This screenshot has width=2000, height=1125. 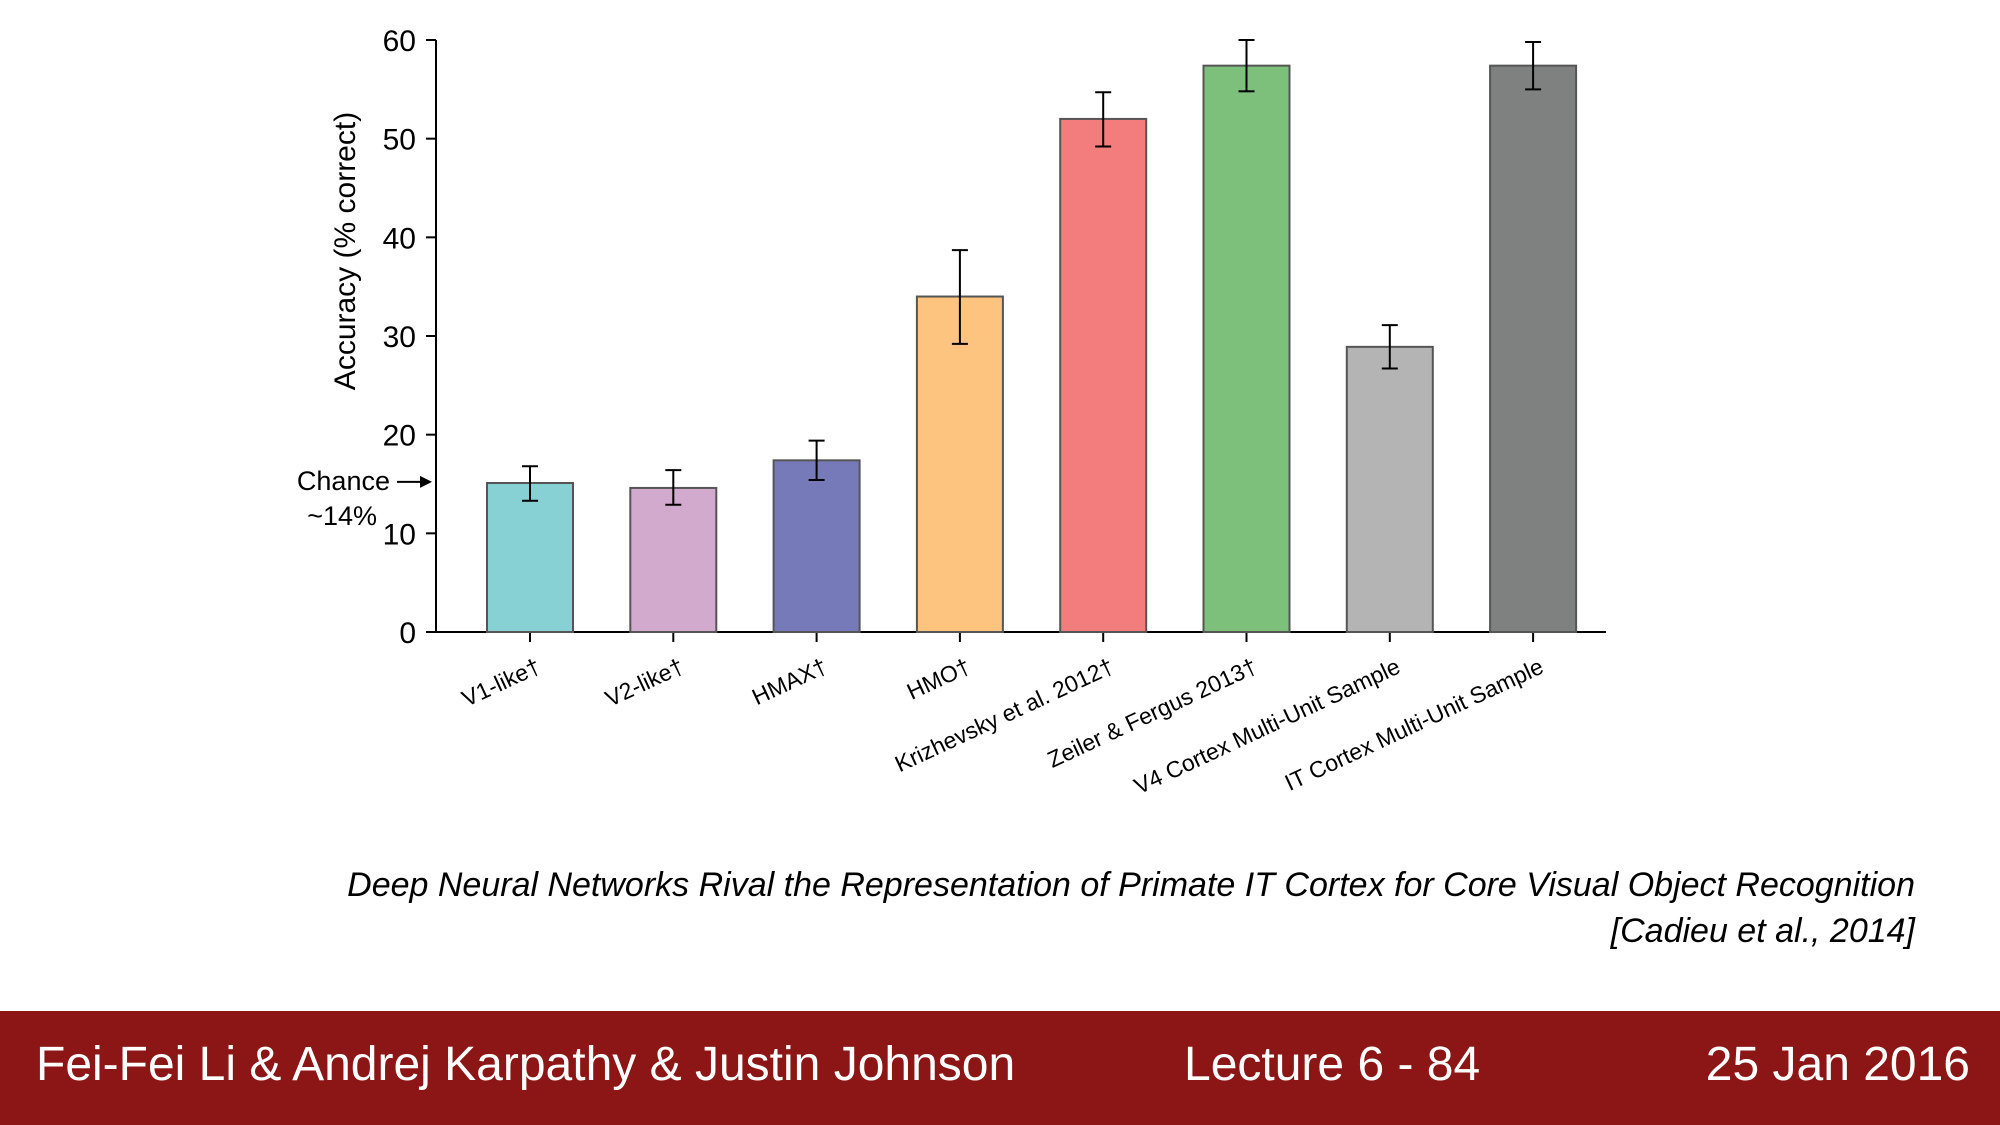 I want to click on y-tick-label: 50, so click(x=399, y=140).